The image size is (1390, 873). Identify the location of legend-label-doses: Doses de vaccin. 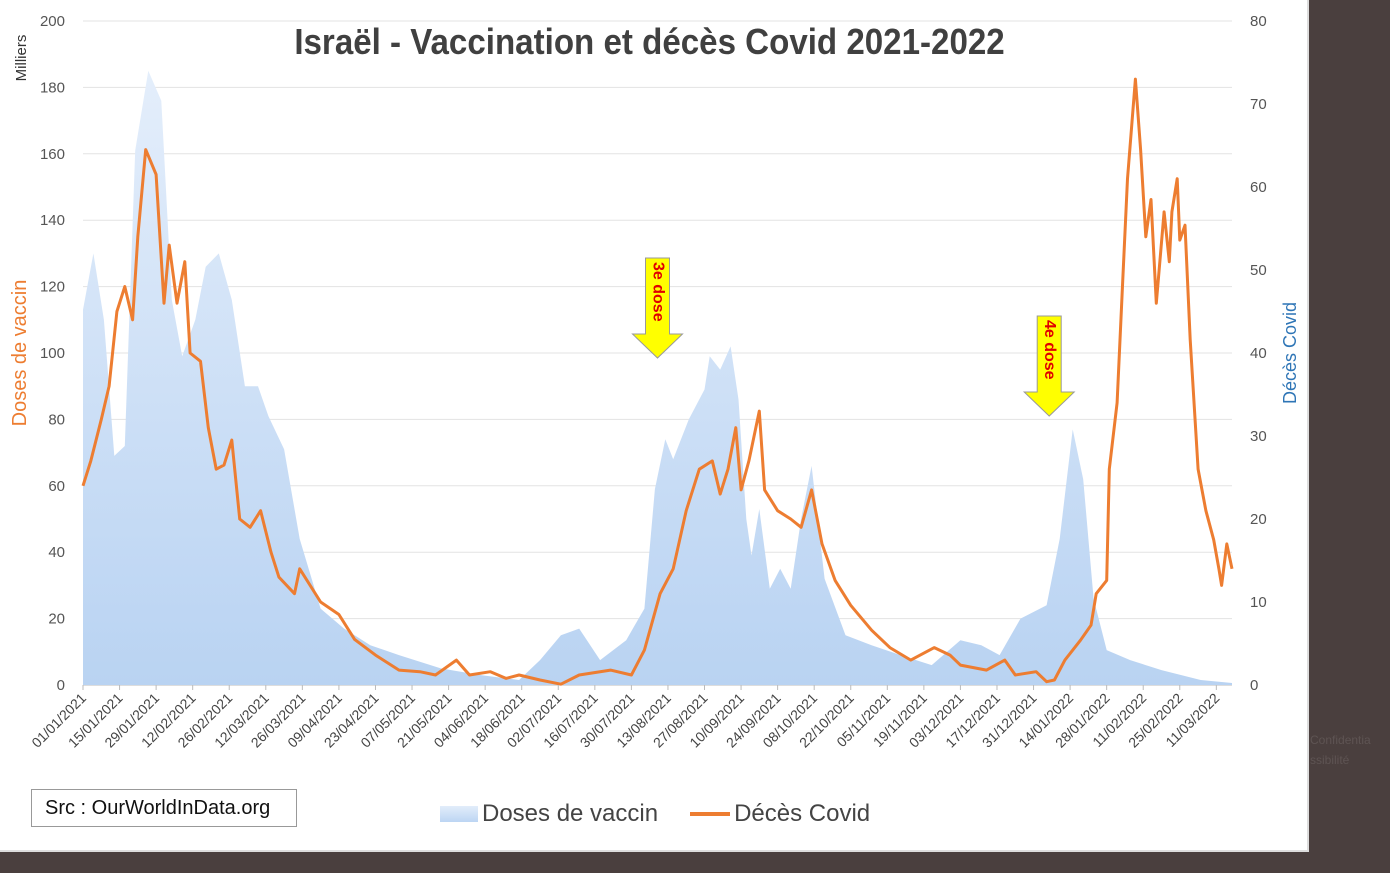
(570, 813).